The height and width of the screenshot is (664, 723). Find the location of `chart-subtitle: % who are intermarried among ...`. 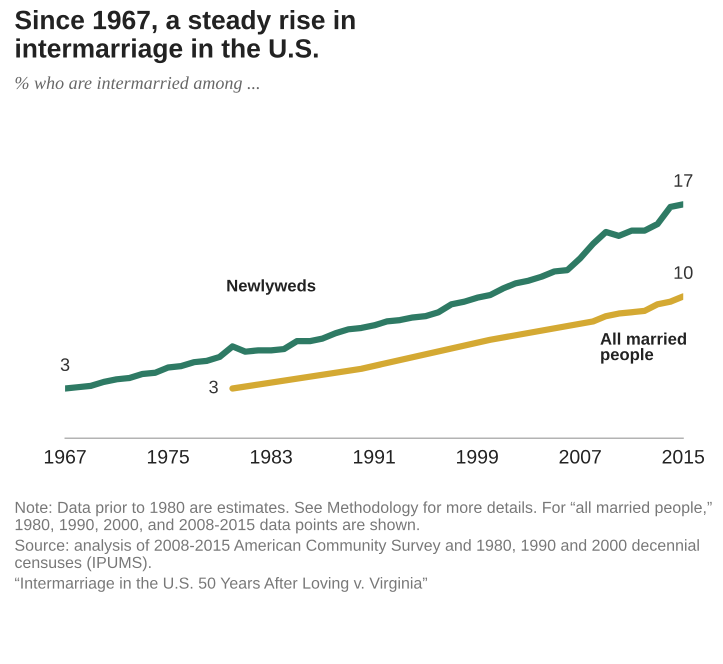

chart-subtitle: % who are intermarried among ... is located at coordinates (137, 84).